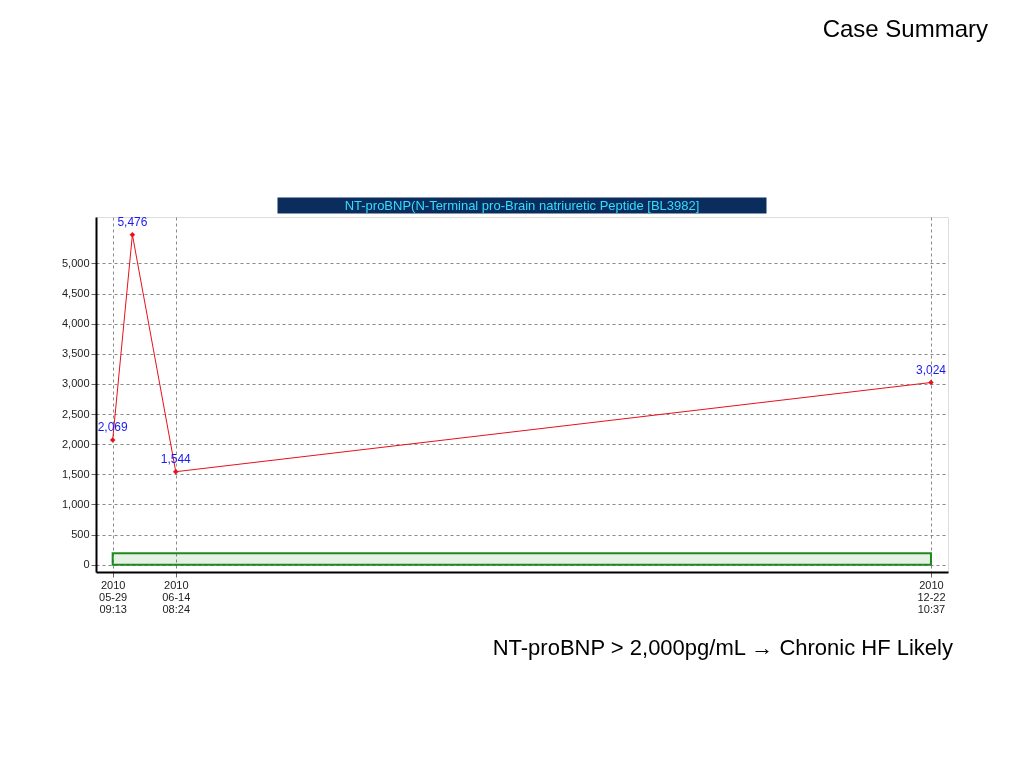  Describe the element at coordinates (113, 596) in the screenshot. I see `x-tick-label: 2010 05-29 09:13` at that location.